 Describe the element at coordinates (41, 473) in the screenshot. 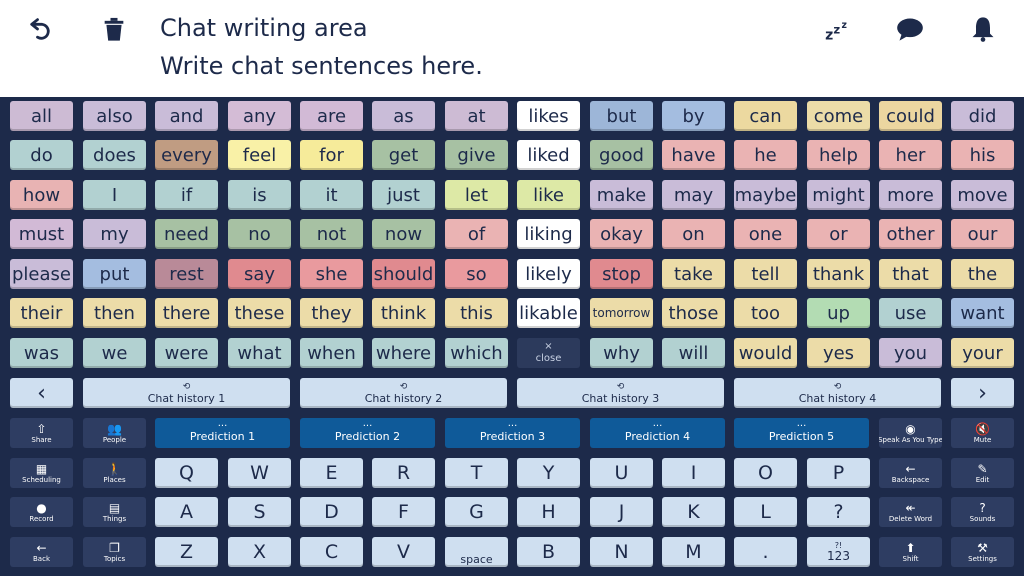

I see `scheduling-button: ▦ Scheduling` at that location.